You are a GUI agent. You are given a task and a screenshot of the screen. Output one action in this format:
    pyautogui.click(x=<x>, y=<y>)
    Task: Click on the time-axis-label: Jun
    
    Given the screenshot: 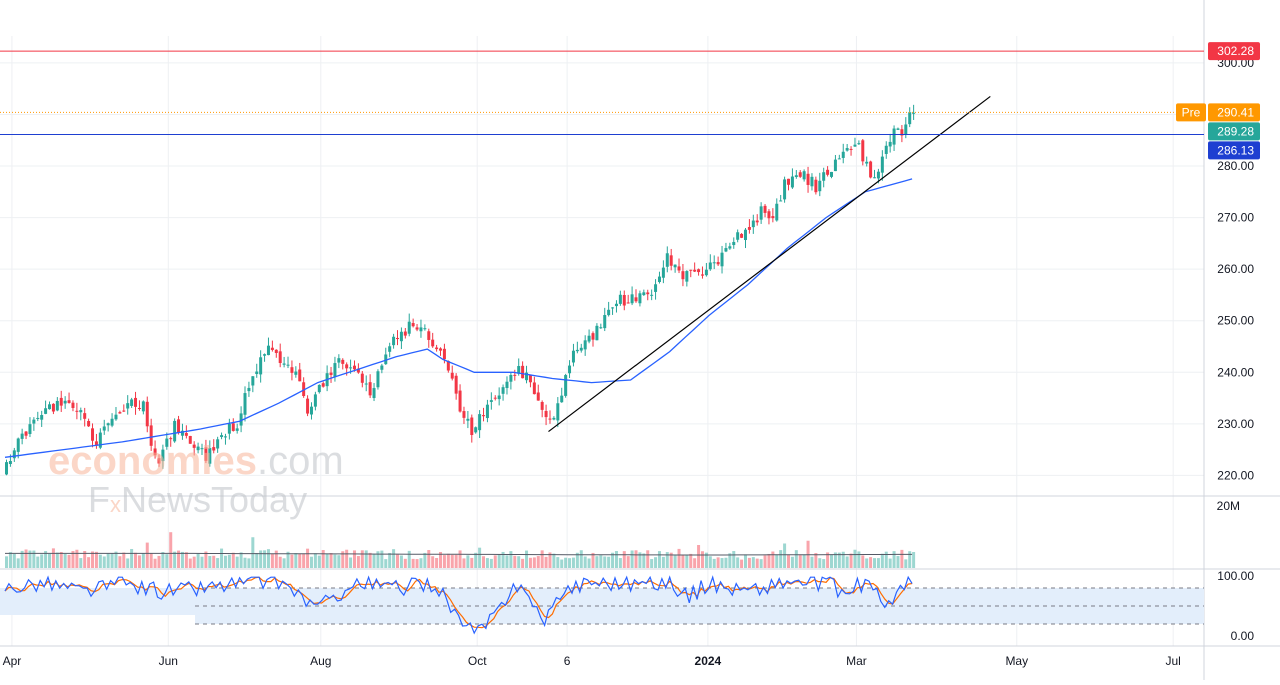 What is the action you would take?
    pyautogui.click(x=168, y=661)
    